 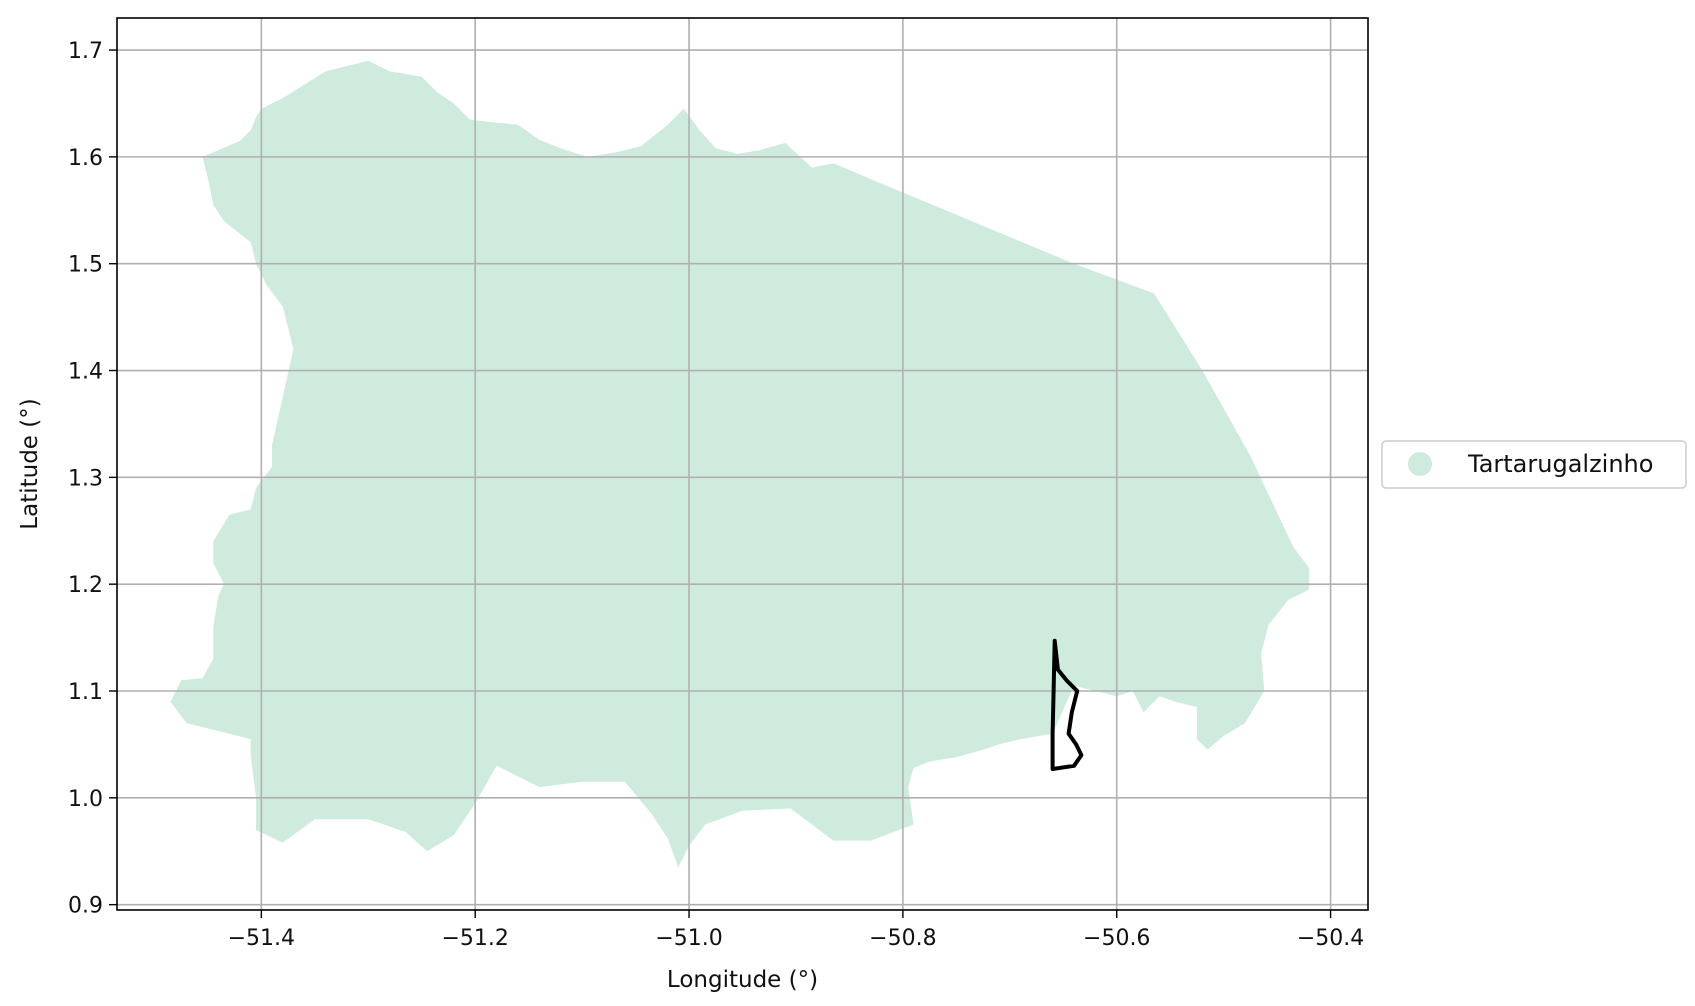 I want to click on y-axis: 0.9 1.0 1.1 1.2 1.3 1.4 1.5 1.6 1.7, so click(x=92, y=479).